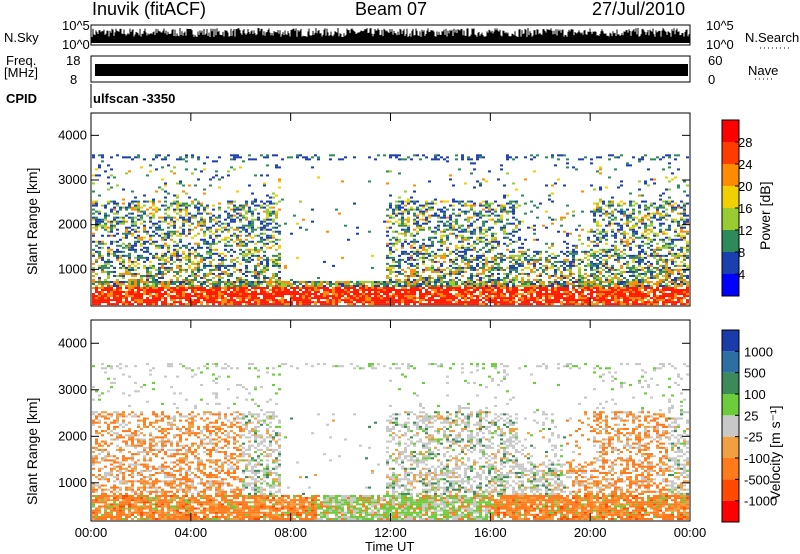 This screenshot has width=800, height=554. Describe the element at coordinates (74, 79) in the screenshot. I see `freq-tick-bottom: 8` at that location.